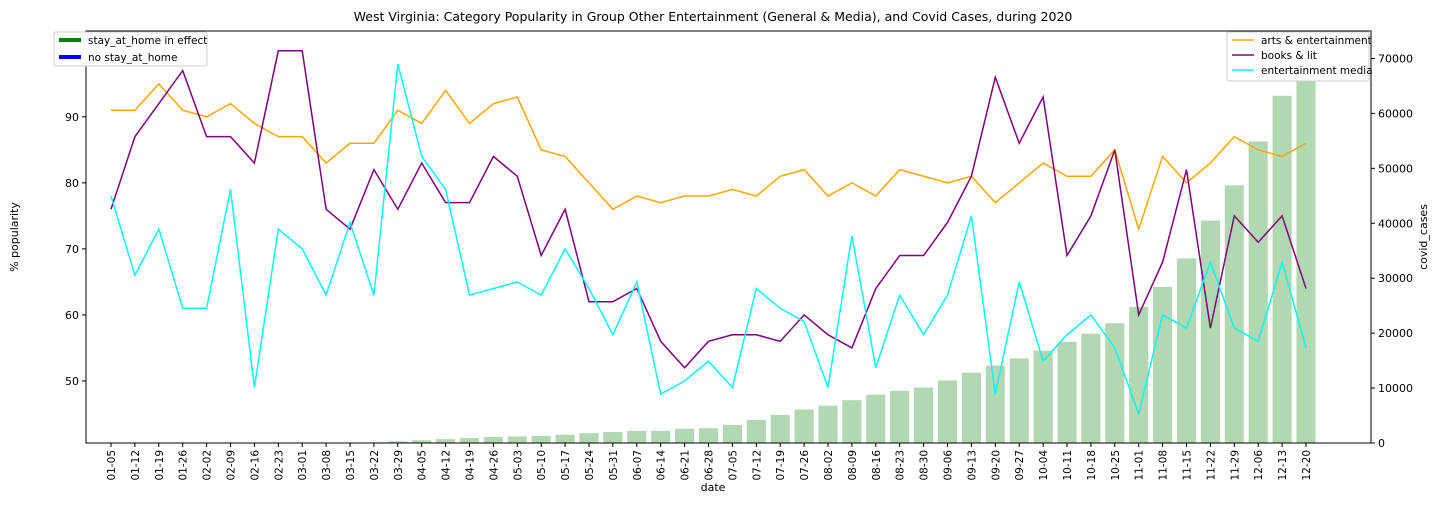  I want to click on x-tick-label: 02-02, so click(208, 465).